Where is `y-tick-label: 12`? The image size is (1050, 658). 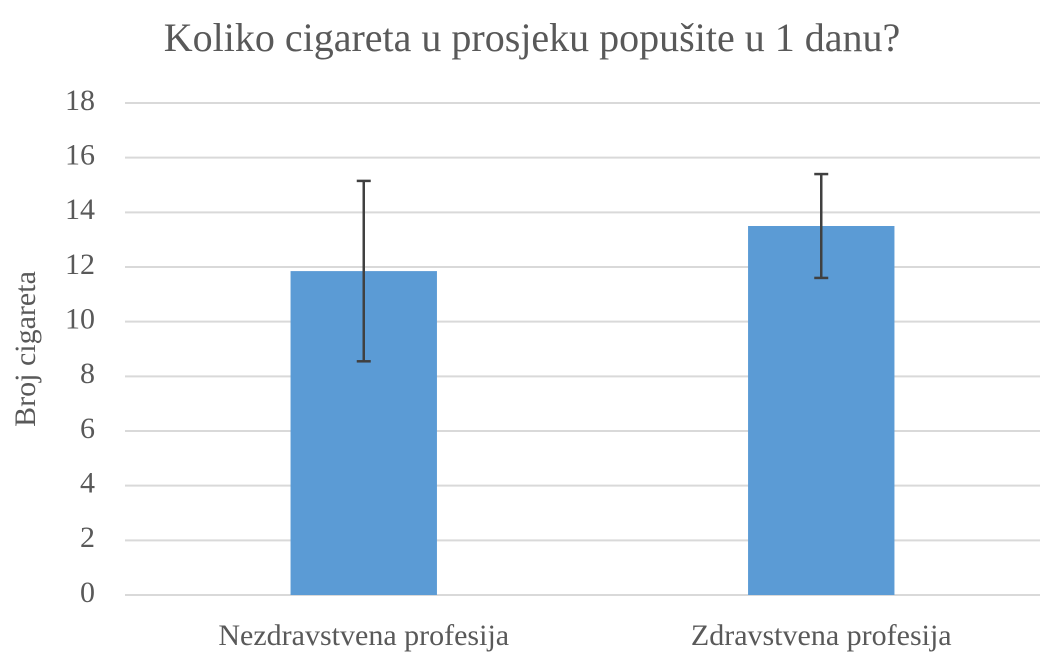
y-tick-label: 12 is located at coordinates (80, 264).